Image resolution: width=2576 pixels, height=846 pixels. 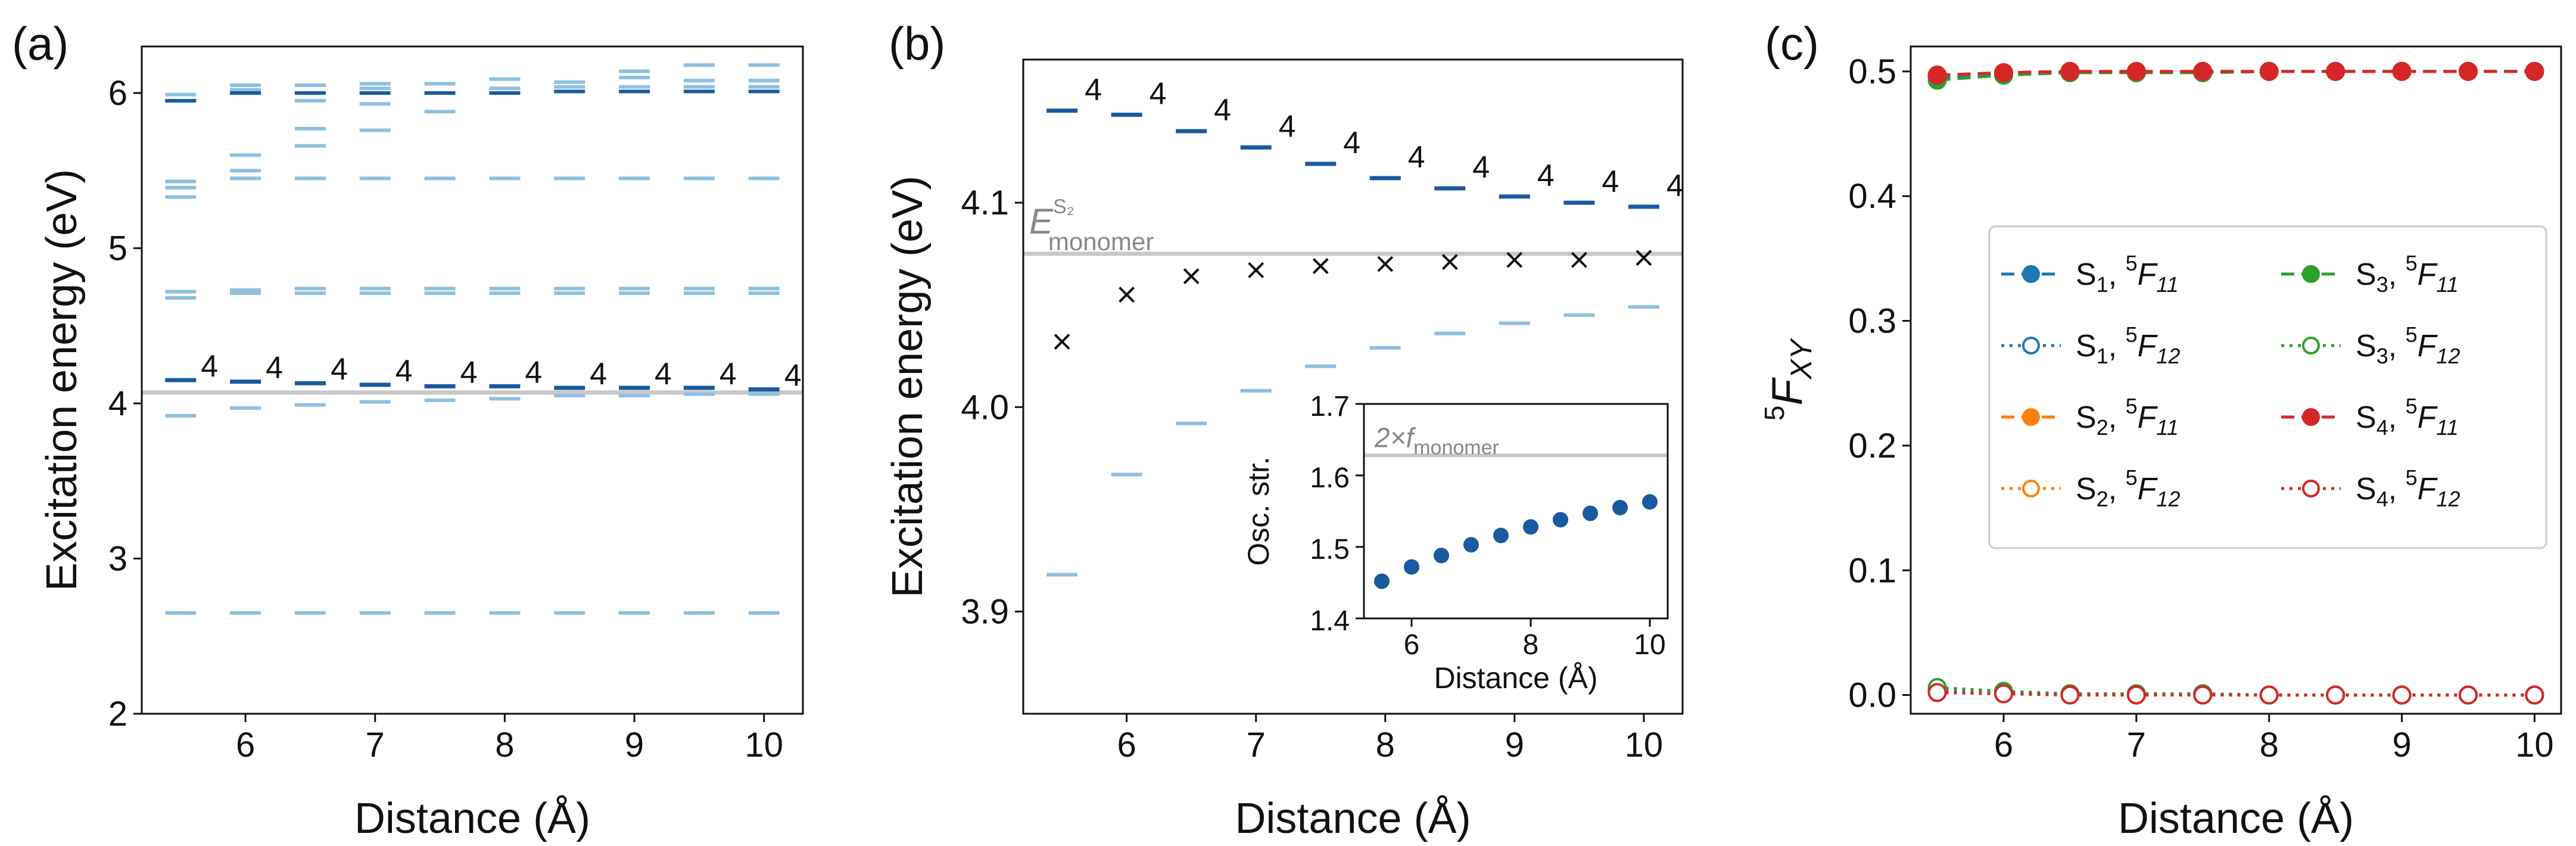 What do you see at coordinates (117, 714) in the screenshot?
I see `y-tick-label: 2` at bounding box center [117, 714].